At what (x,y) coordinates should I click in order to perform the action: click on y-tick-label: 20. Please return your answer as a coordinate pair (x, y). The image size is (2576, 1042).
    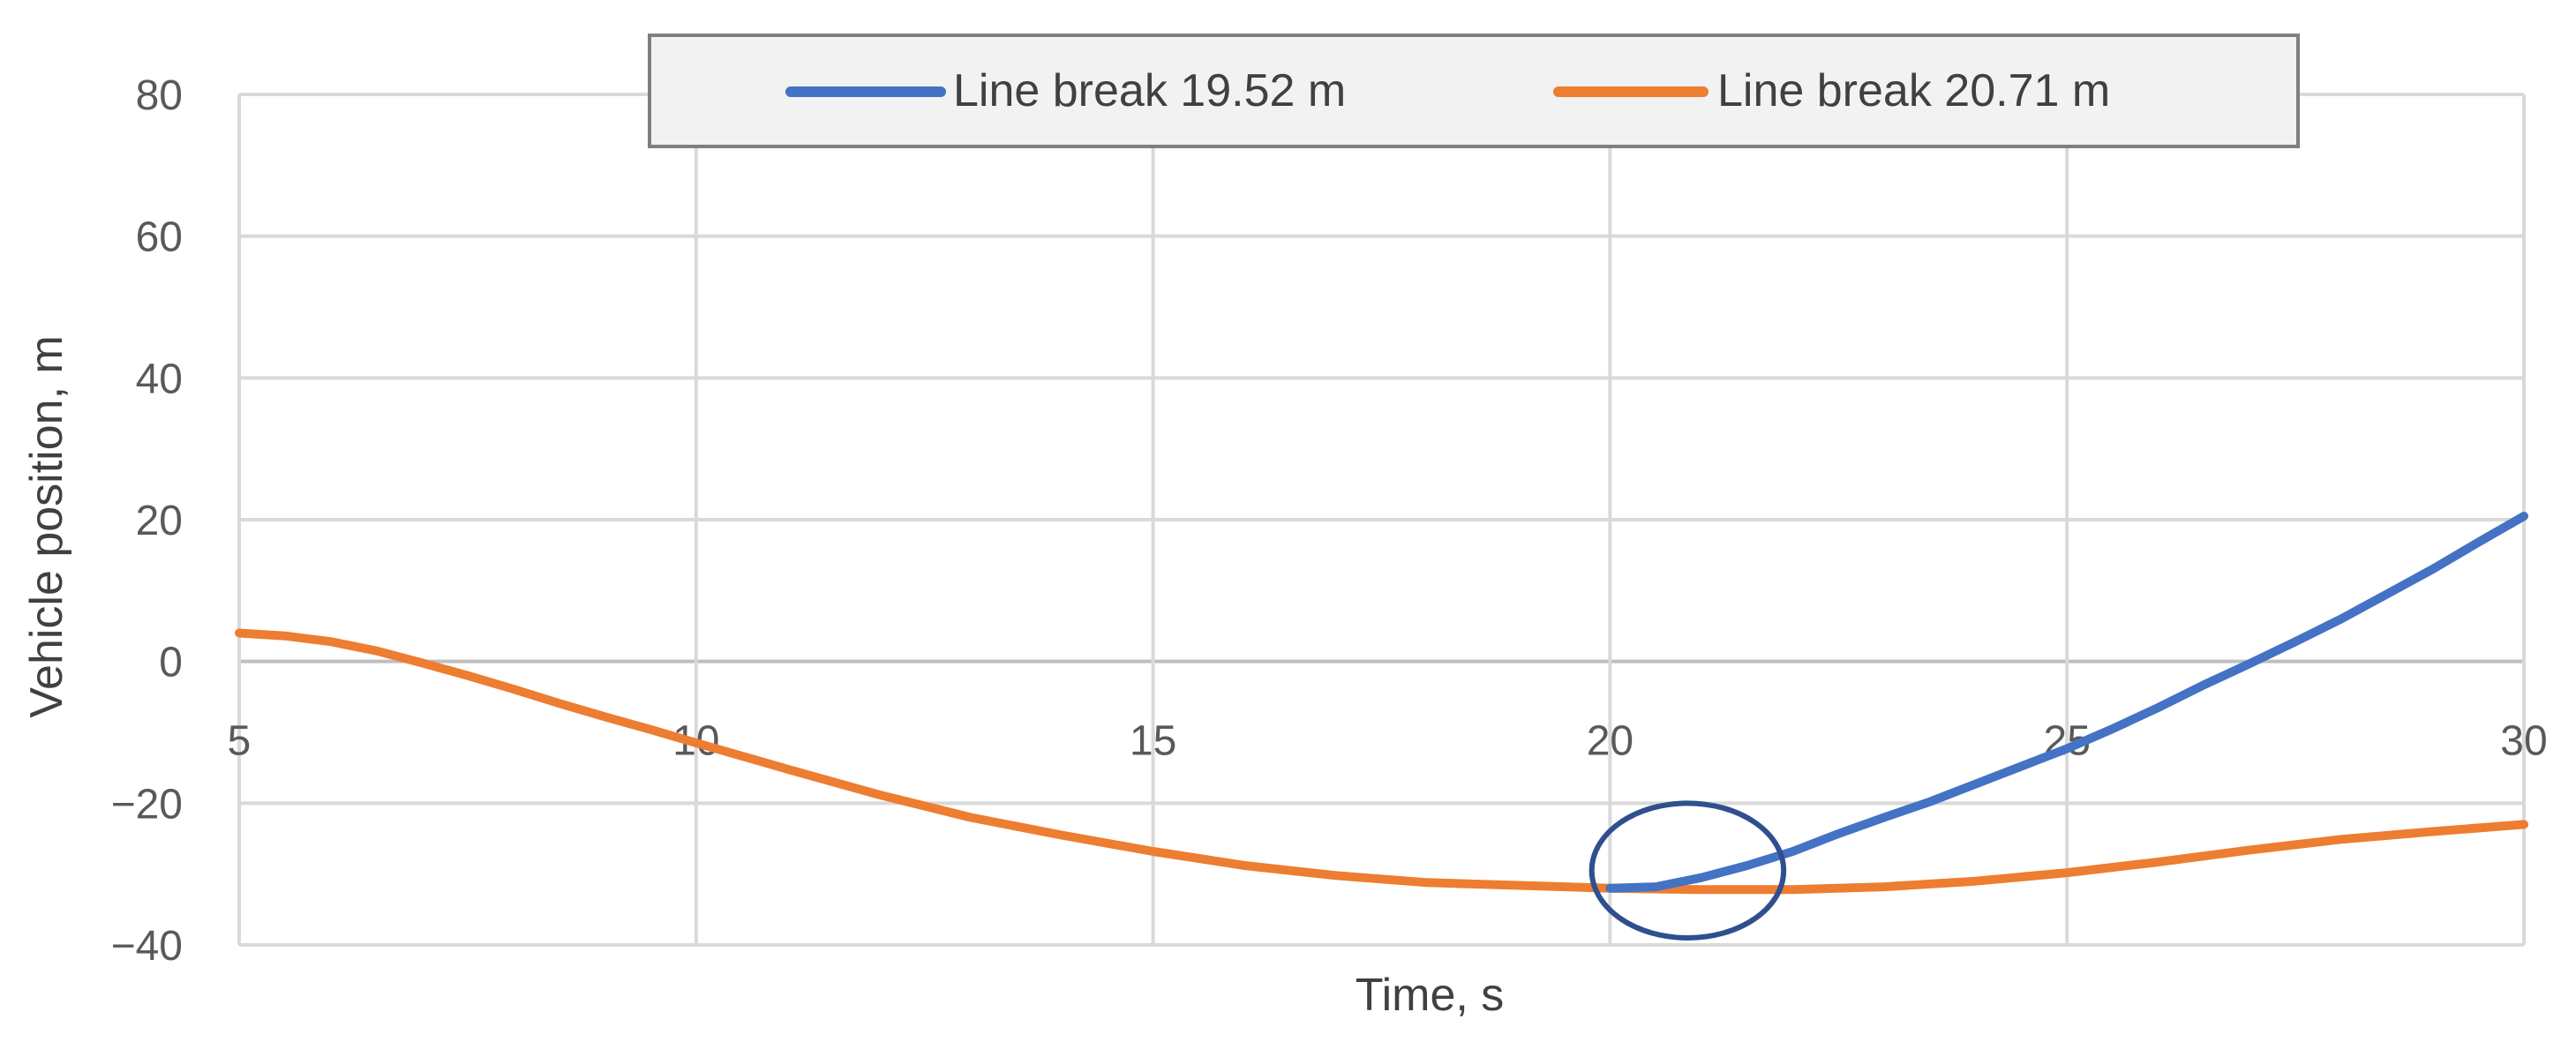
    Looking at the image, I should click on (159, 521).